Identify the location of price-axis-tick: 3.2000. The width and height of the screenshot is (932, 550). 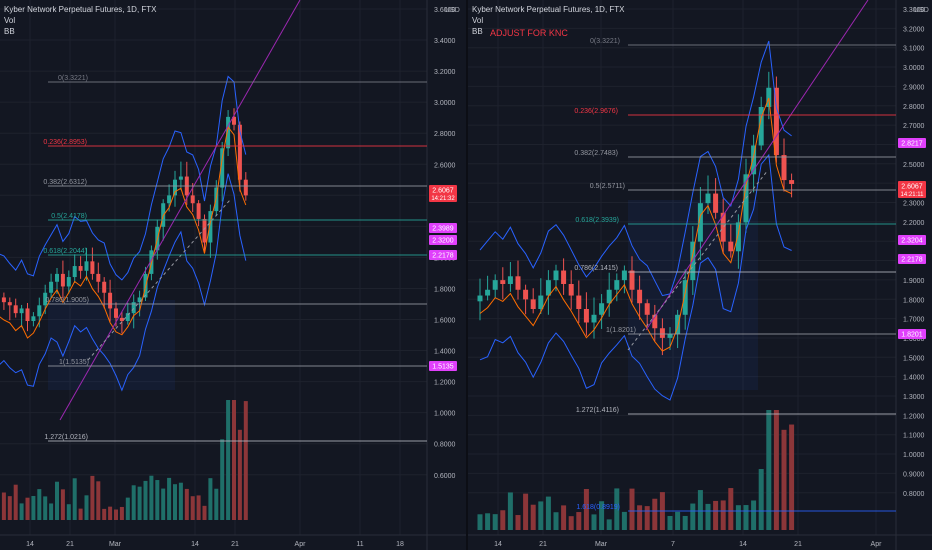
(445, 72).